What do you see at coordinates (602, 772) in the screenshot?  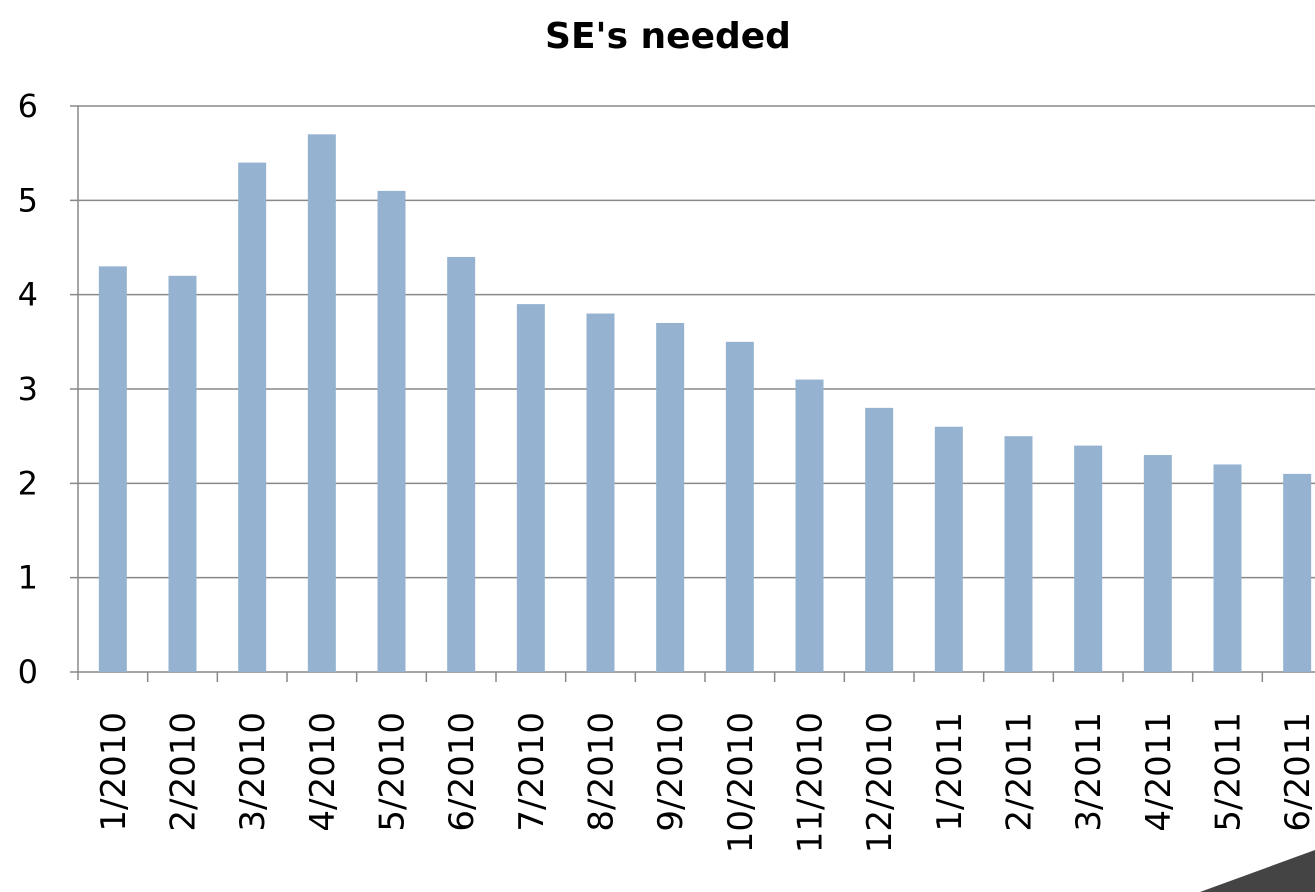 I see `x-tick-label: 8/2010` at bounding box center [602, 772].